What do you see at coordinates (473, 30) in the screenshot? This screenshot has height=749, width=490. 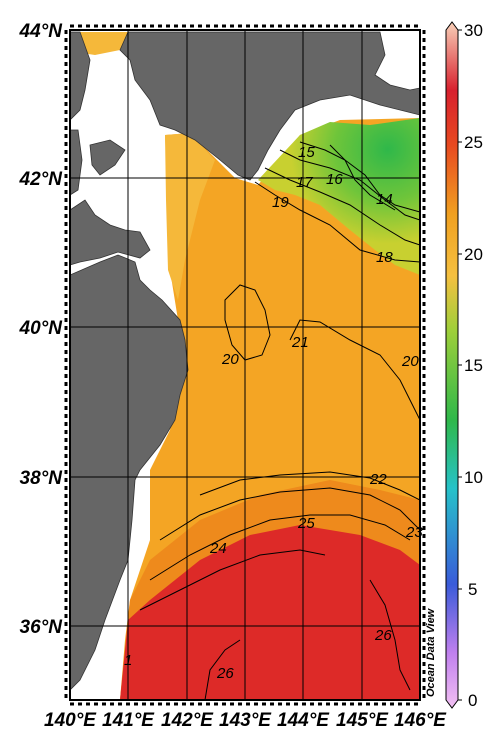 I see `colorbar-tick-label: 30` at bounding box center [473, 30].